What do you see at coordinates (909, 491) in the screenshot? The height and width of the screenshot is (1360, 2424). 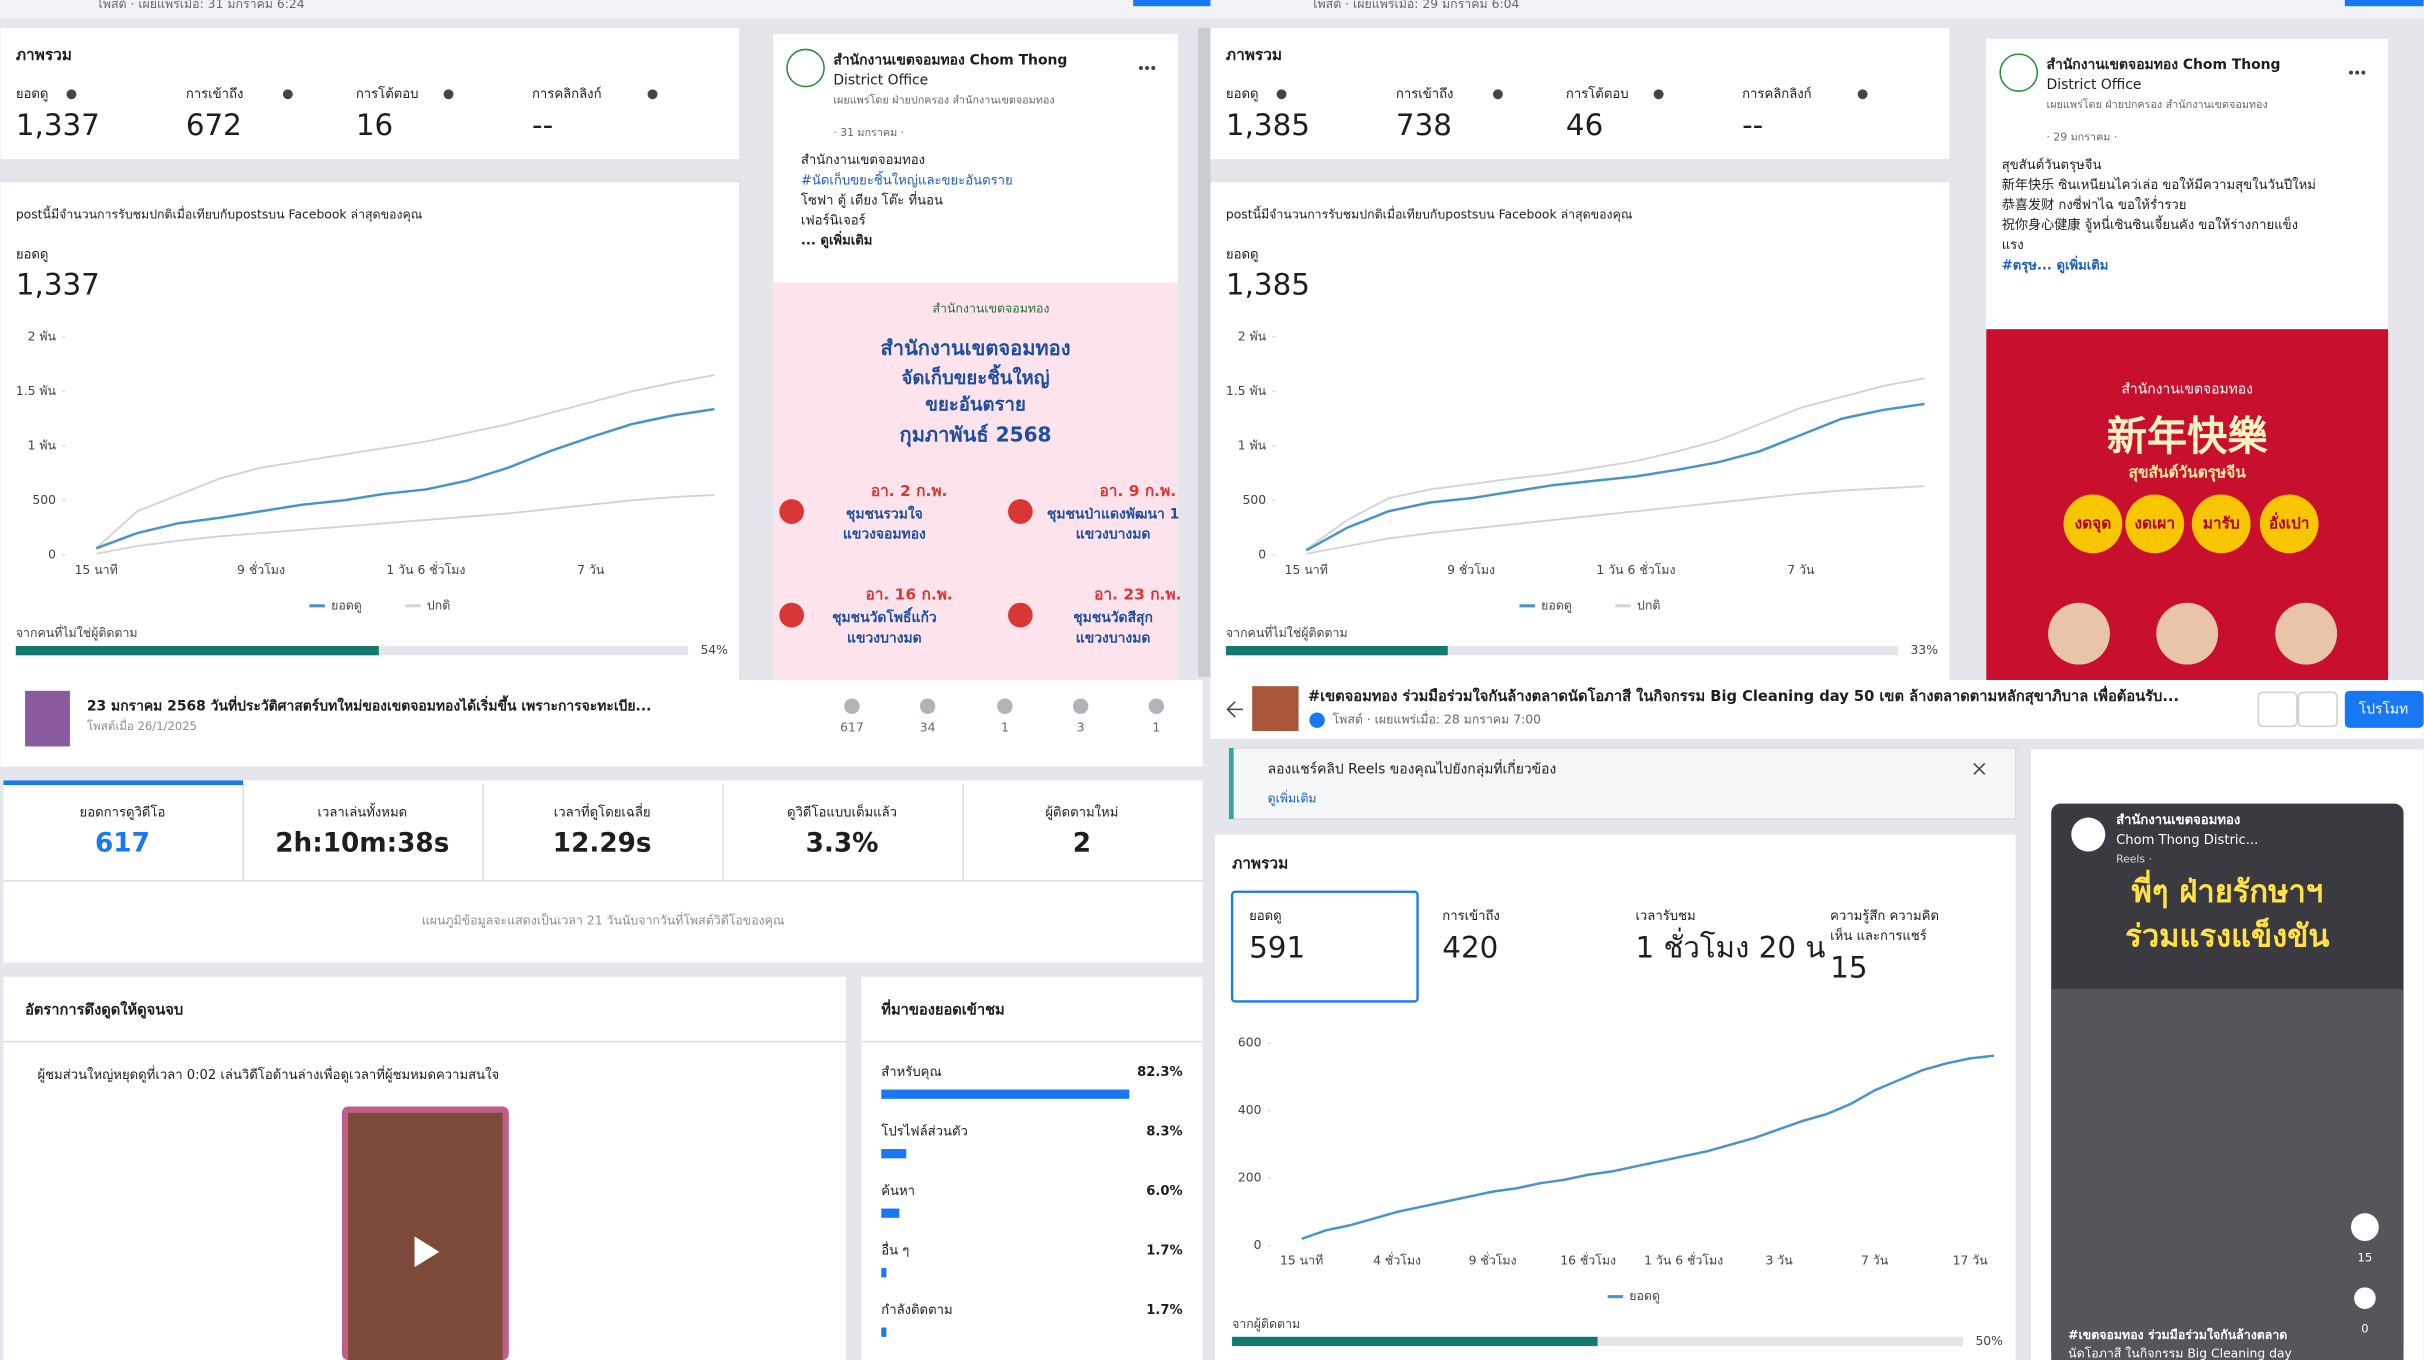 I see `label: อา. 2 ก.พ.` at bounding box center [909, 491].